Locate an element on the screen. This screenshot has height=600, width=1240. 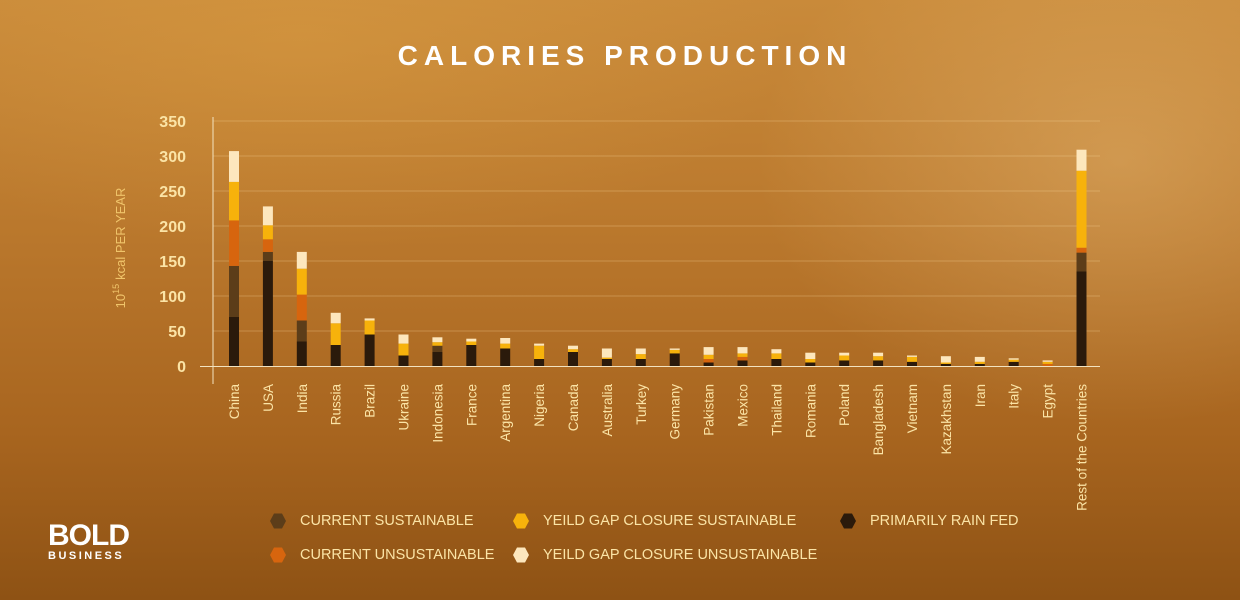
x-tick-label: Germany is located at coordinates (675, 412).